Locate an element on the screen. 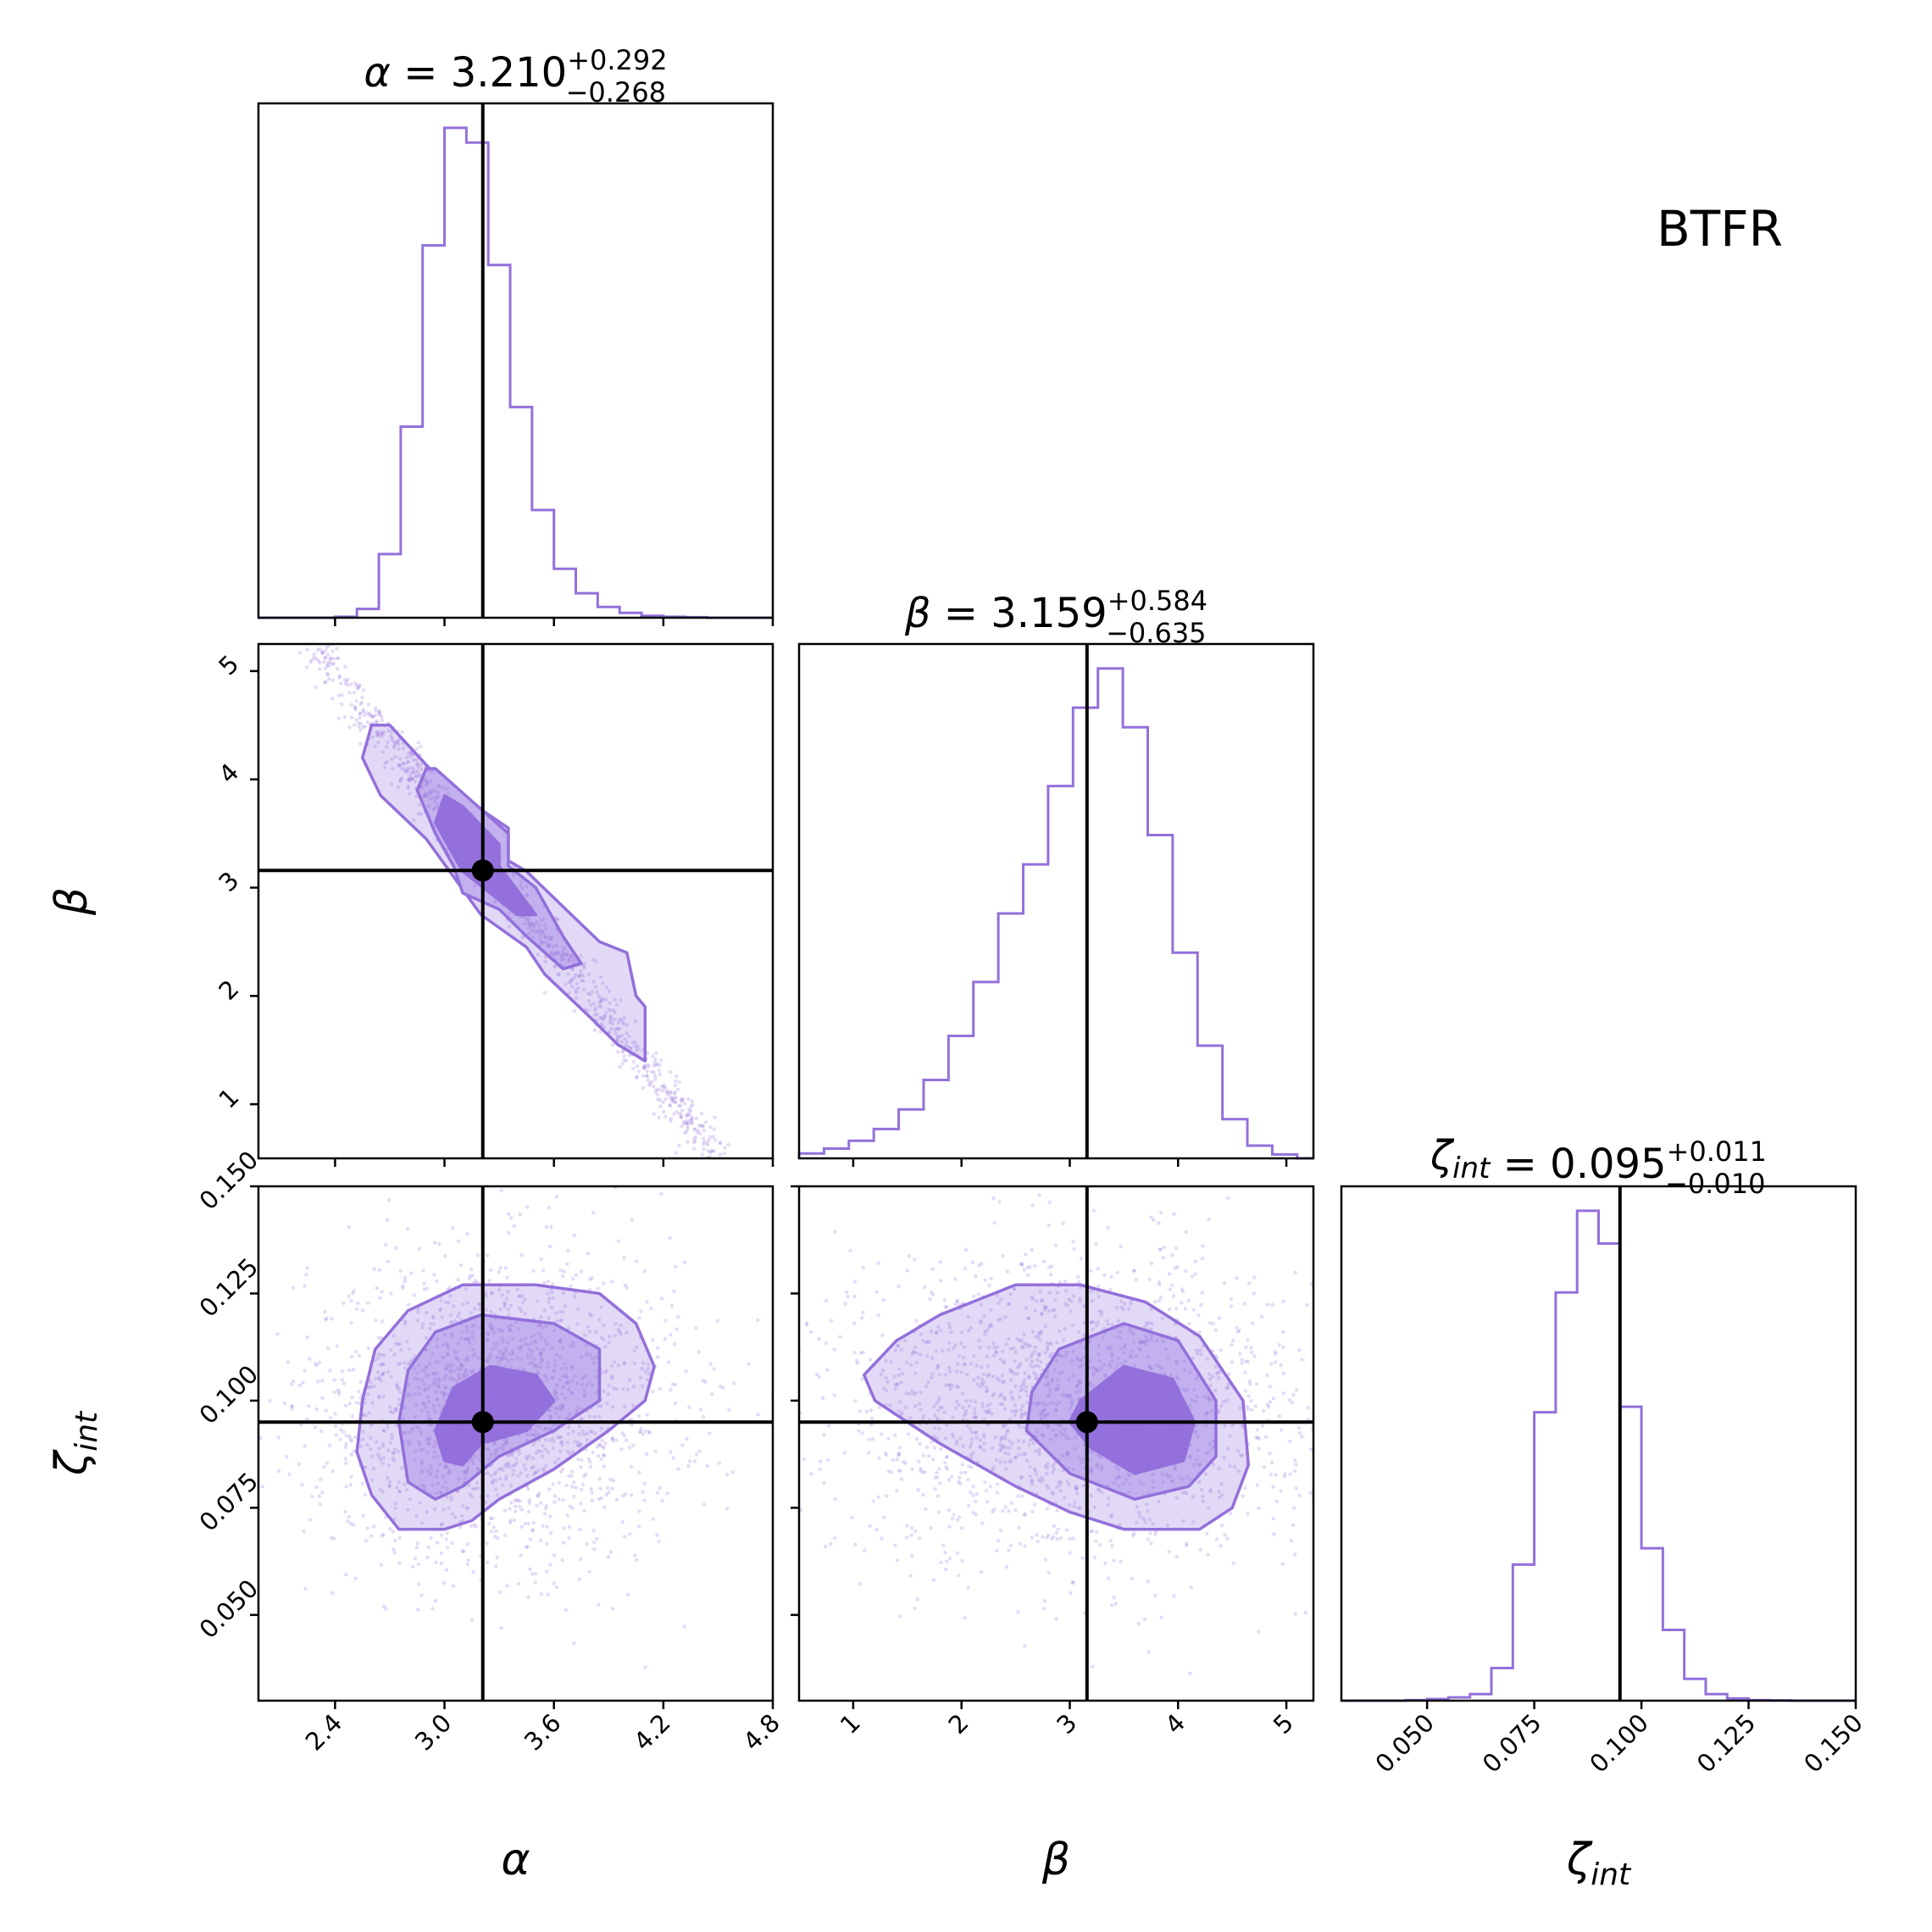 This screenshot has width=1932, height=1932. x-tick-label: 3.6 is located at coordinates (543, 1732).